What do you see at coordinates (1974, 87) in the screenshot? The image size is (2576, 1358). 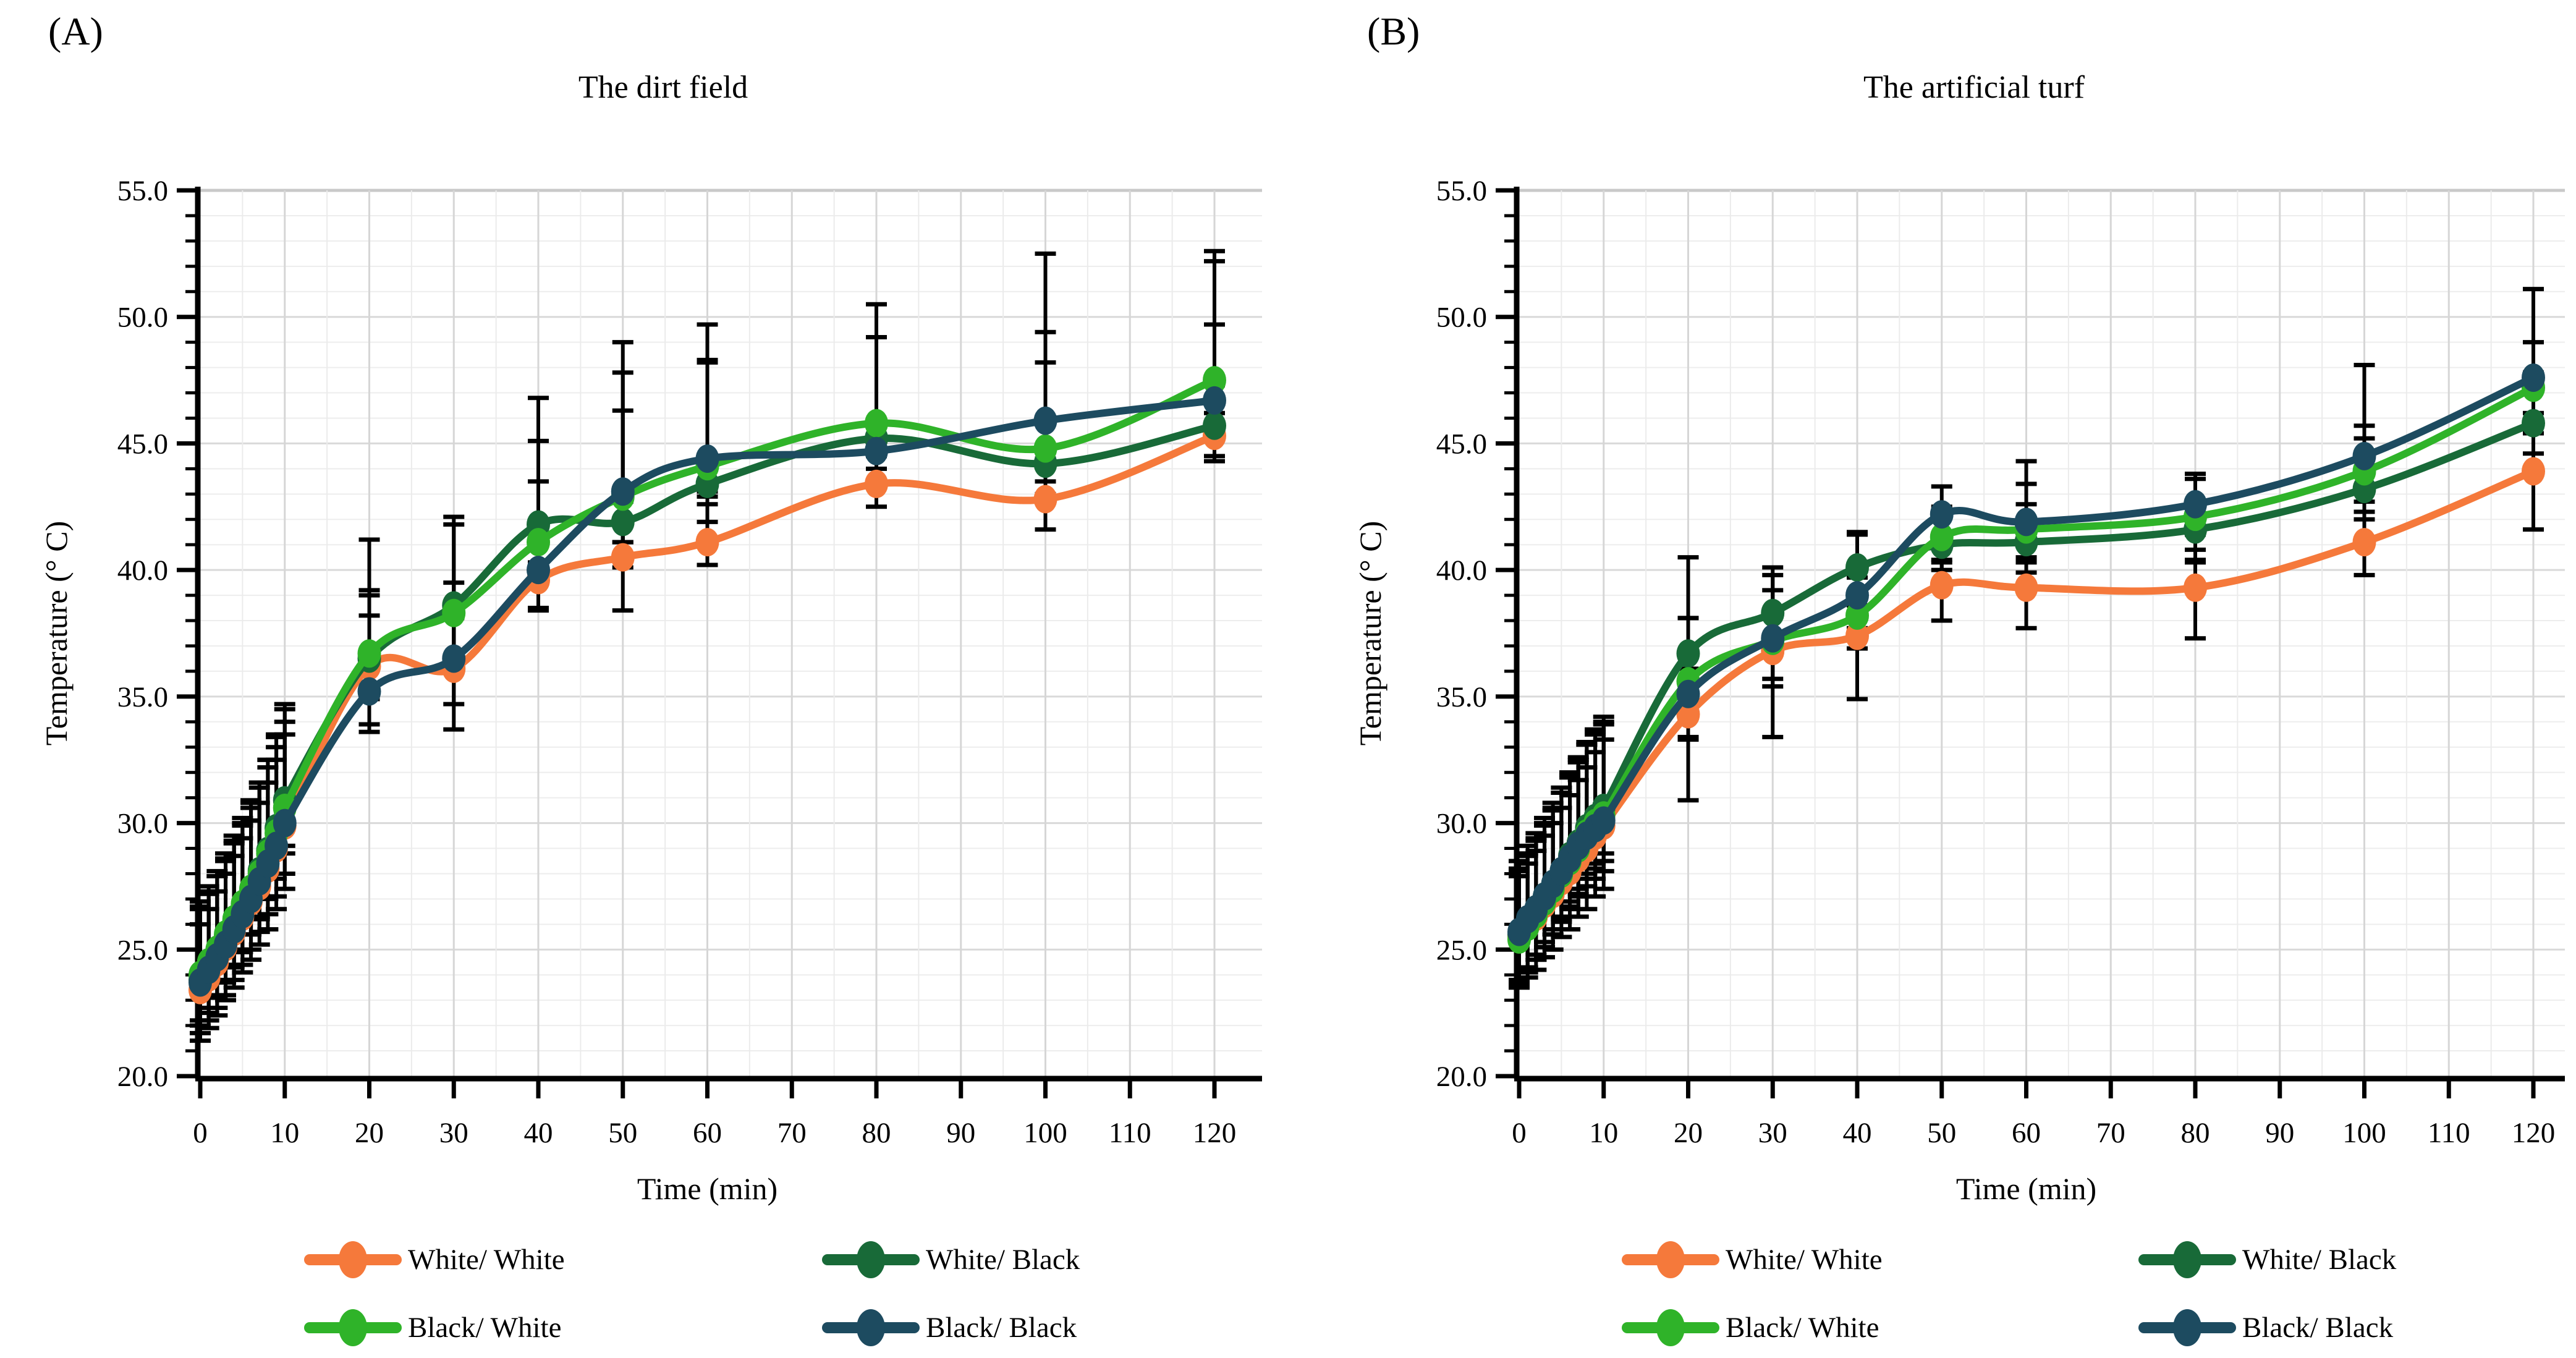 I see `chart-title: The artificial turf` at bounding box center [1974, 87].